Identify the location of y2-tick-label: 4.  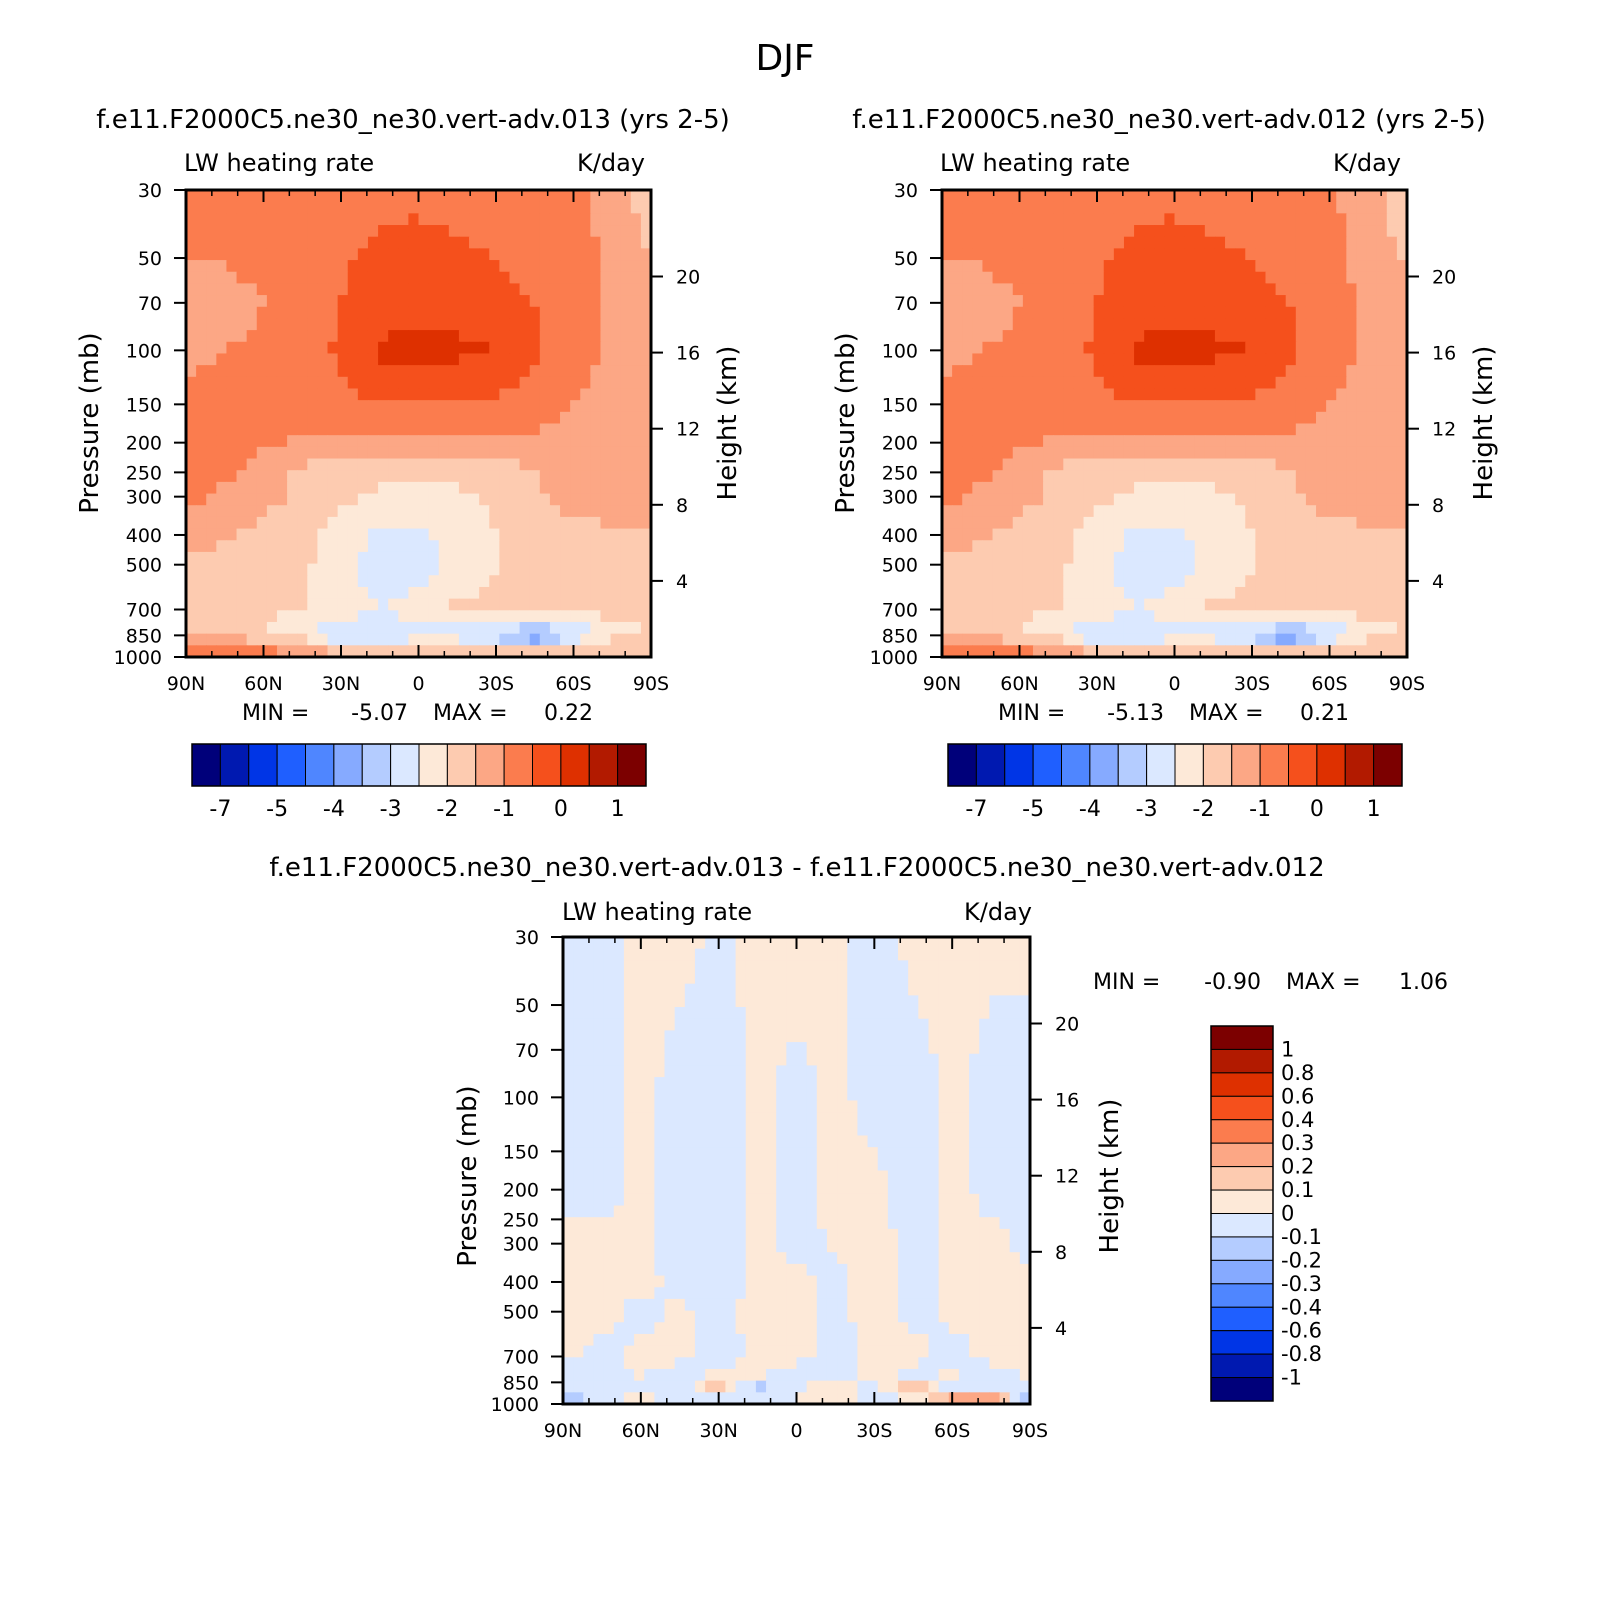
(682, 582).